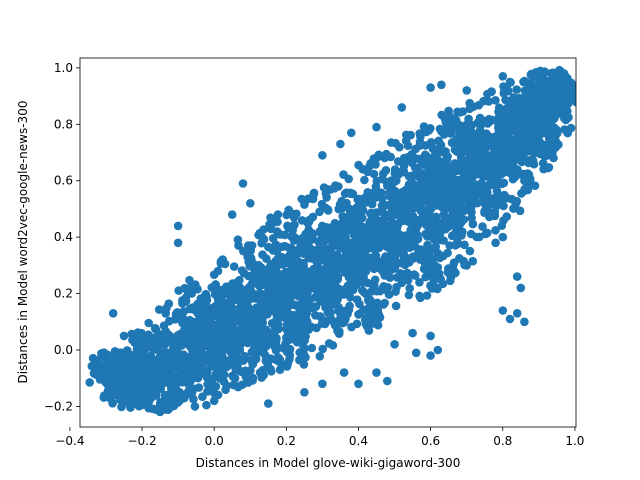 Image resolution: width=640 pixels, height=480 pixels. Describe the element at coordinates (141, 441) in the screenshot. I see `x-tick-label: −0.2` at that location.